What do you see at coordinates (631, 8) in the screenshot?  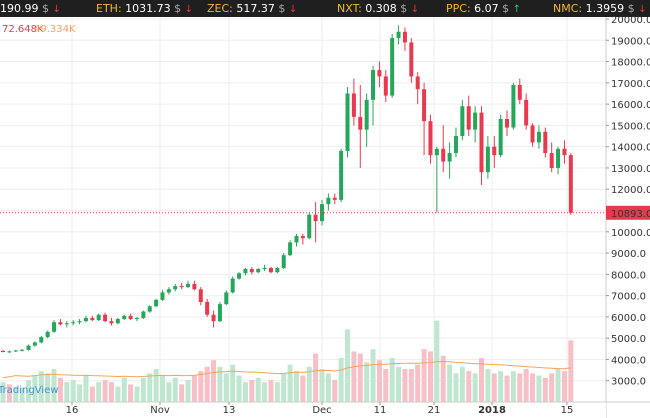 I see `ticker-currency: $` at bounding box center [631, 8].